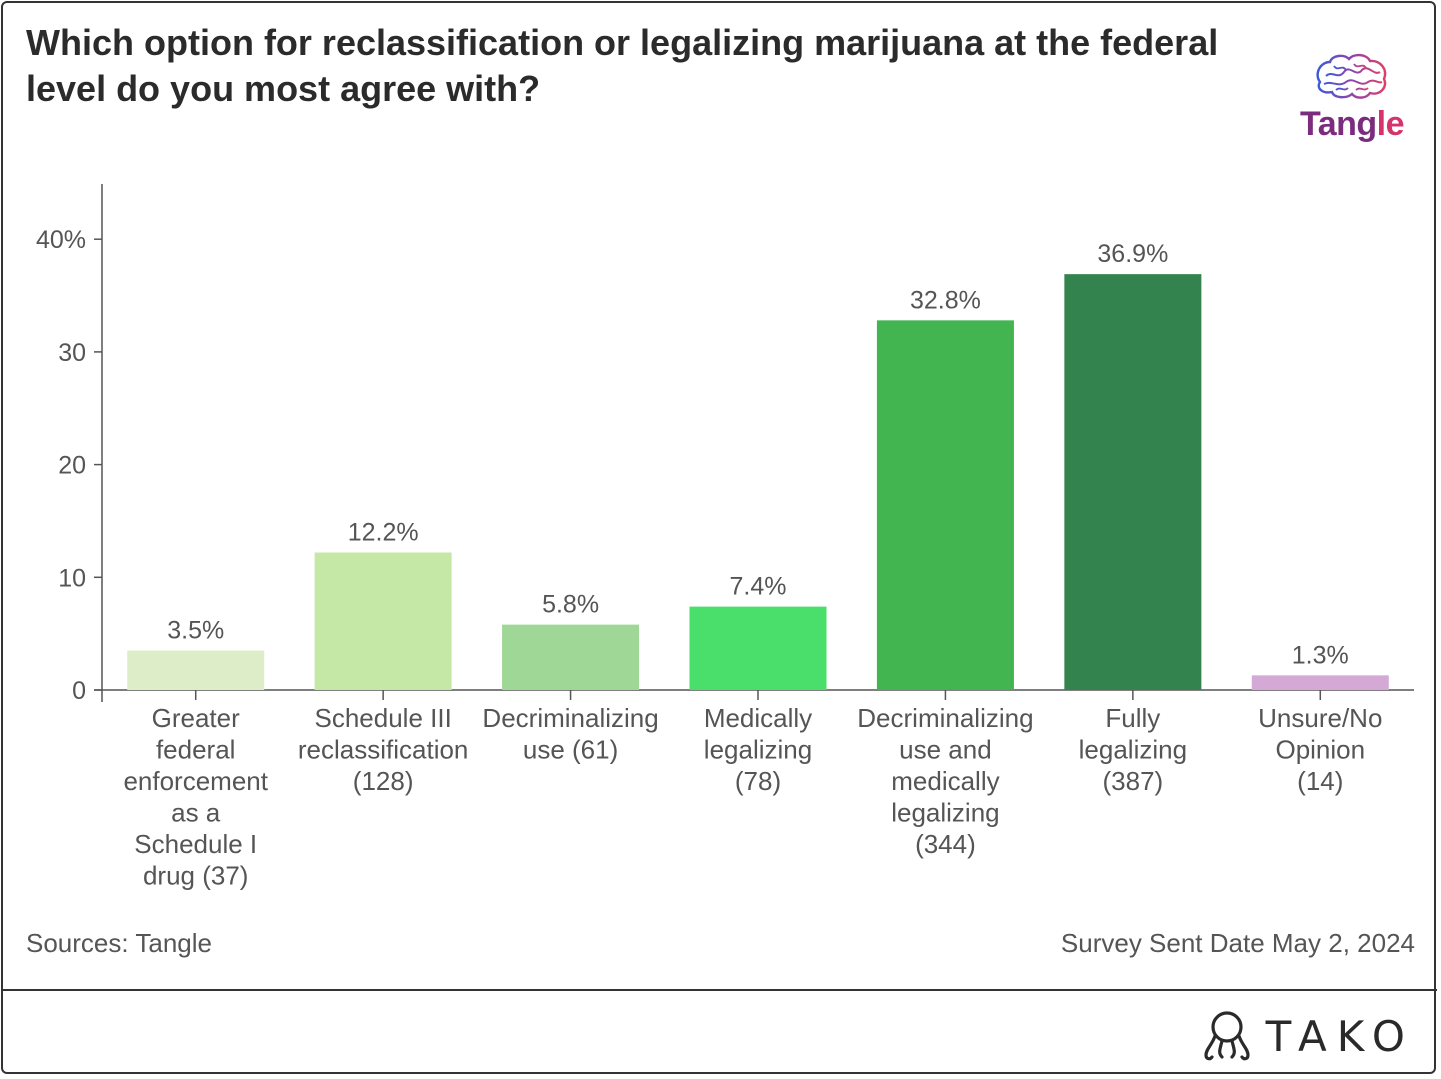  What do you see at coordinates (195, 844) in the screenshot?
I see `x-tick-label-line: Schedule I` at bounding box center [195, 844].